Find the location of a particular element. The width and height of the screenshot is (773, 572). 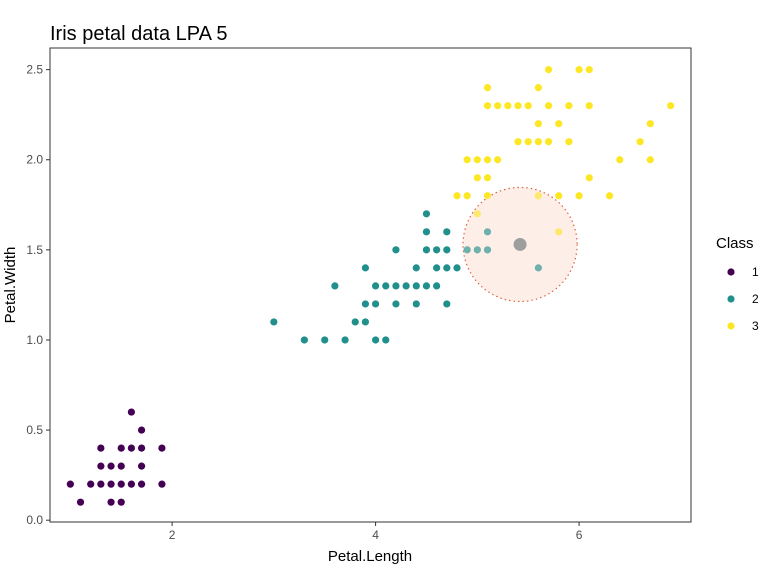

legend-label-class-2: 2 is located at coordinates (755, 299).